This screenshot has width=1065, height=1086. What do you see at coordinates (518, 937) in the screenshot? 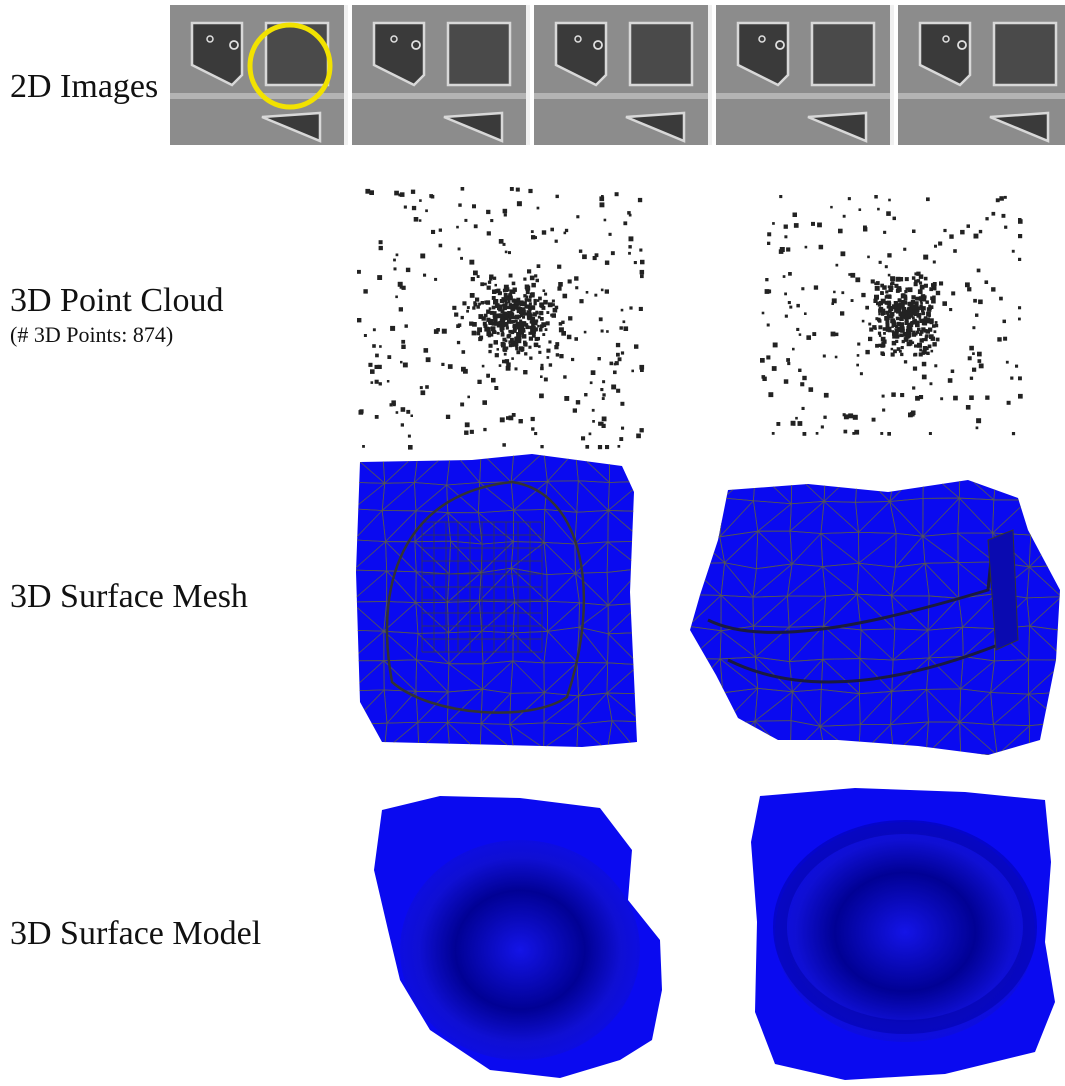
I see `surface-model-left` at bounding box center [518, 937].